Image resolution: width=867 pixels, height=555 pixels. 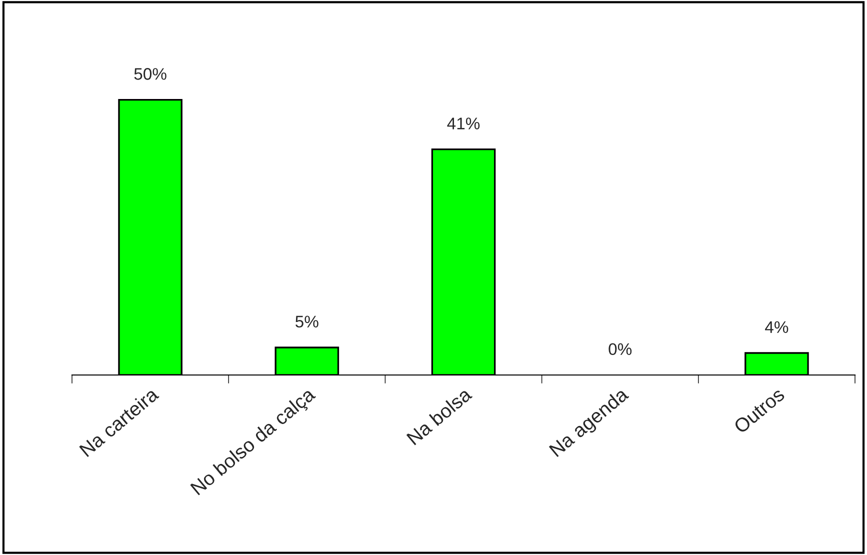 I want to click on data-label: 5%, so click(x=307, y=322).